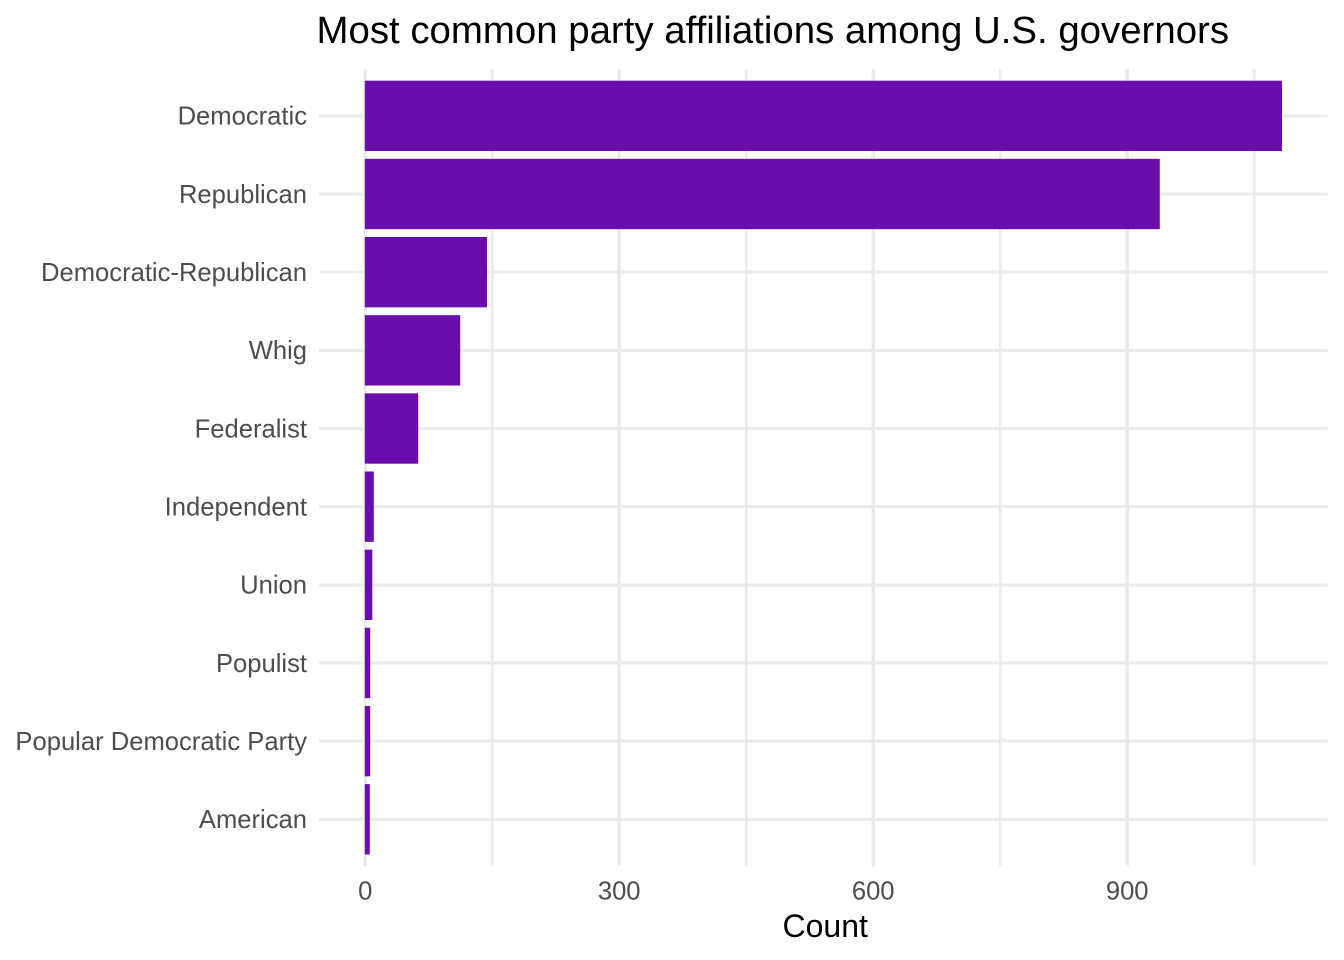  I want to click on svg-text: Popular Democratic Party, so click(161, 742).